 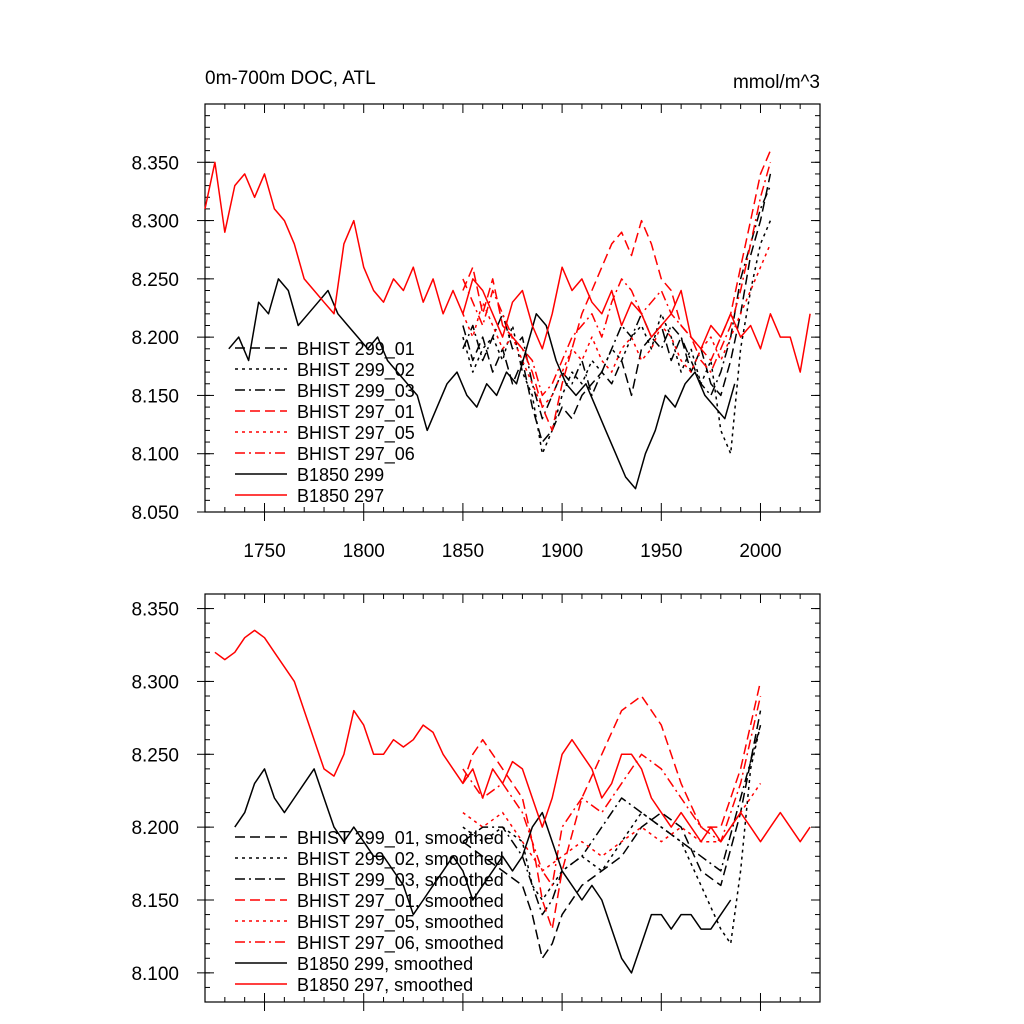 I want to click on x-tick-label: 1850, so click(x=463, y=551).